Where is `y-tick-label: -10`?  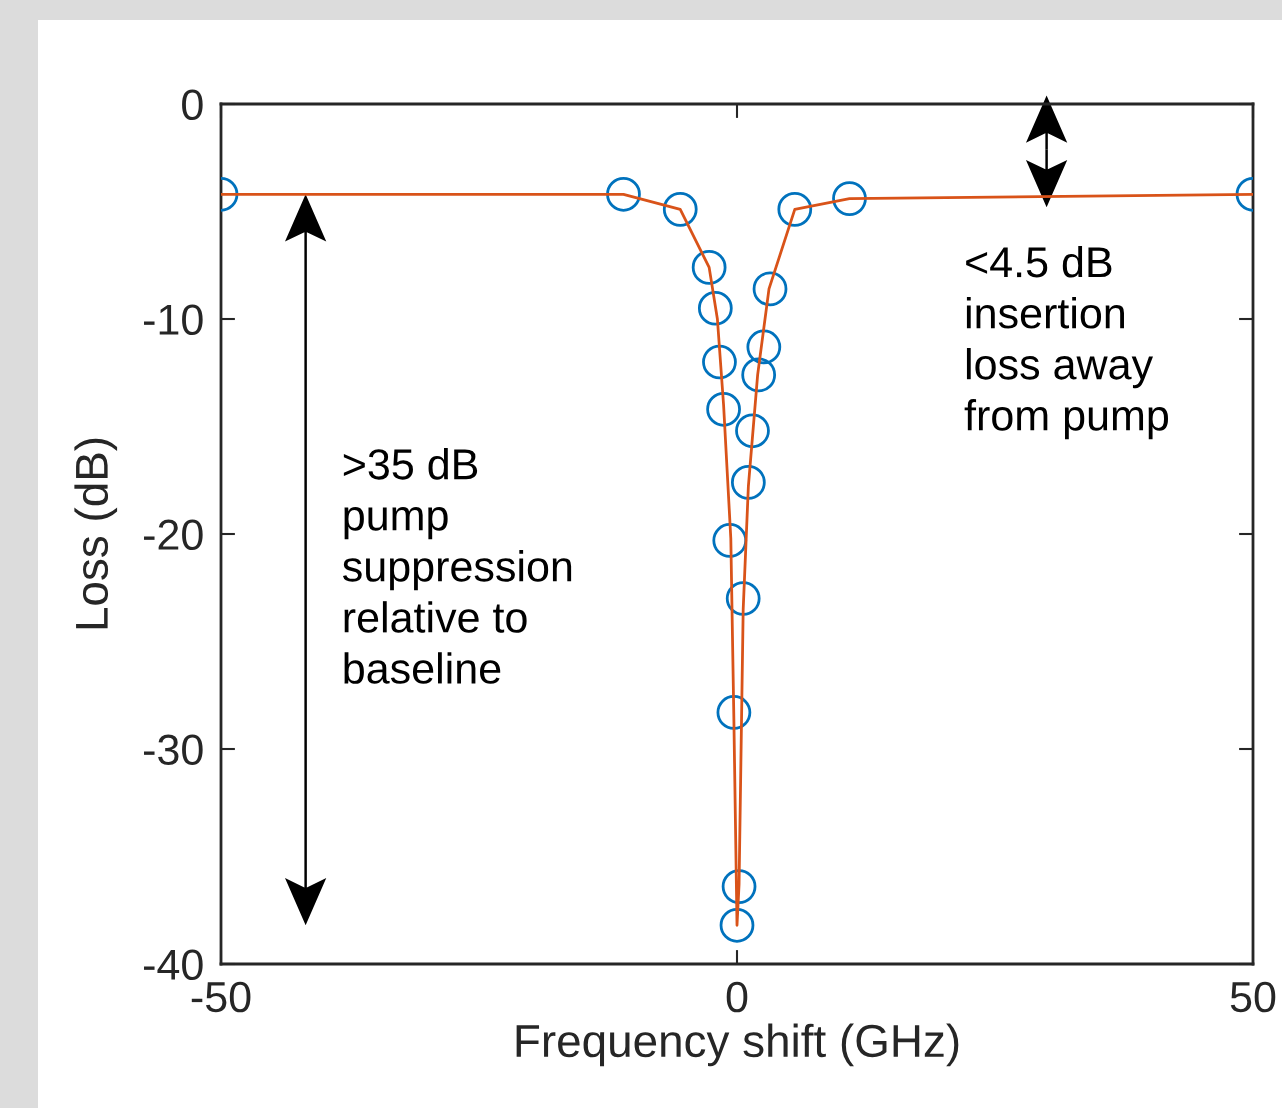 y-tick-label: -10 is located at coordinates (173, 320).